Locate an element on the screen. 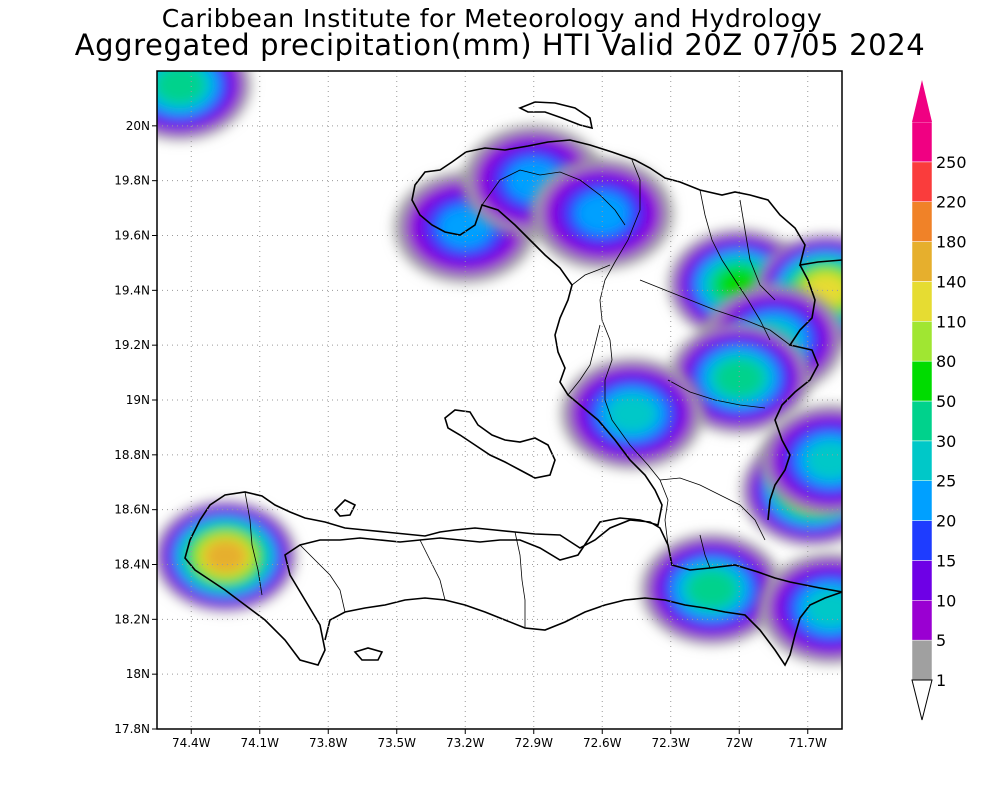  colorbar-label: 20 is located at coordinates (946, 521).